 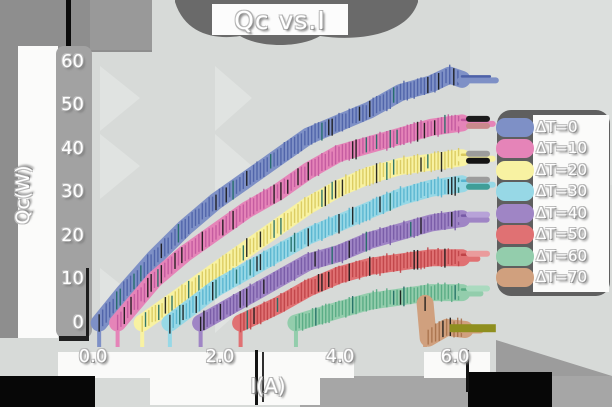 I want to click on x-tick-0: 0.0, so click(x=93, y=356).